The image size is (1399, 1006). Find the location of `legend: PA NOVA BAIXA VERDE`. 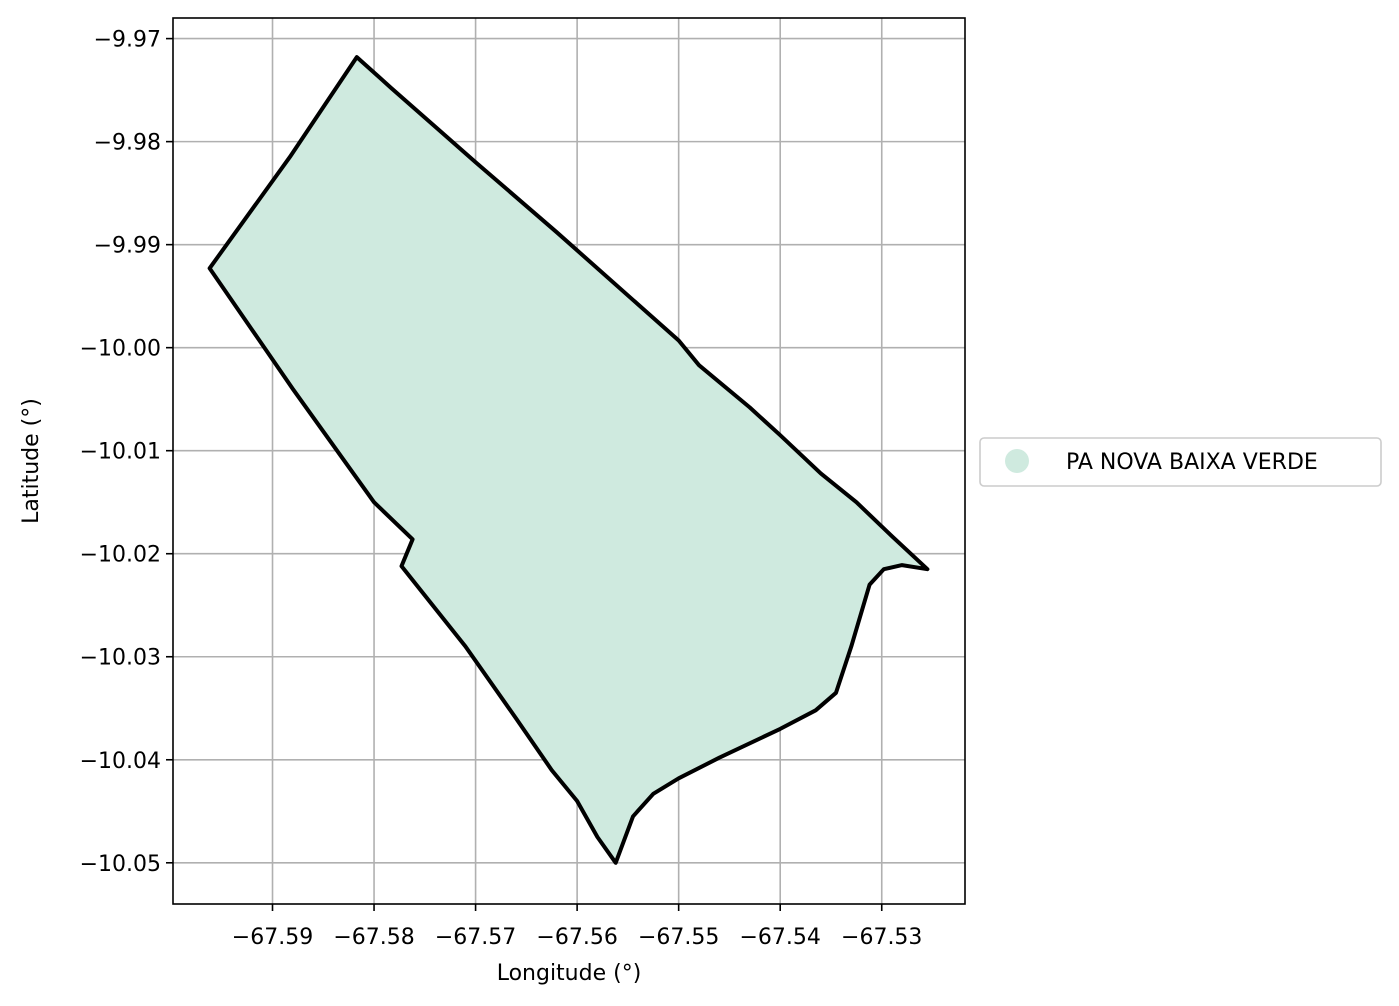

legend: PA NOVA BAIXA VERDE is located at coordinates (1180, 462).